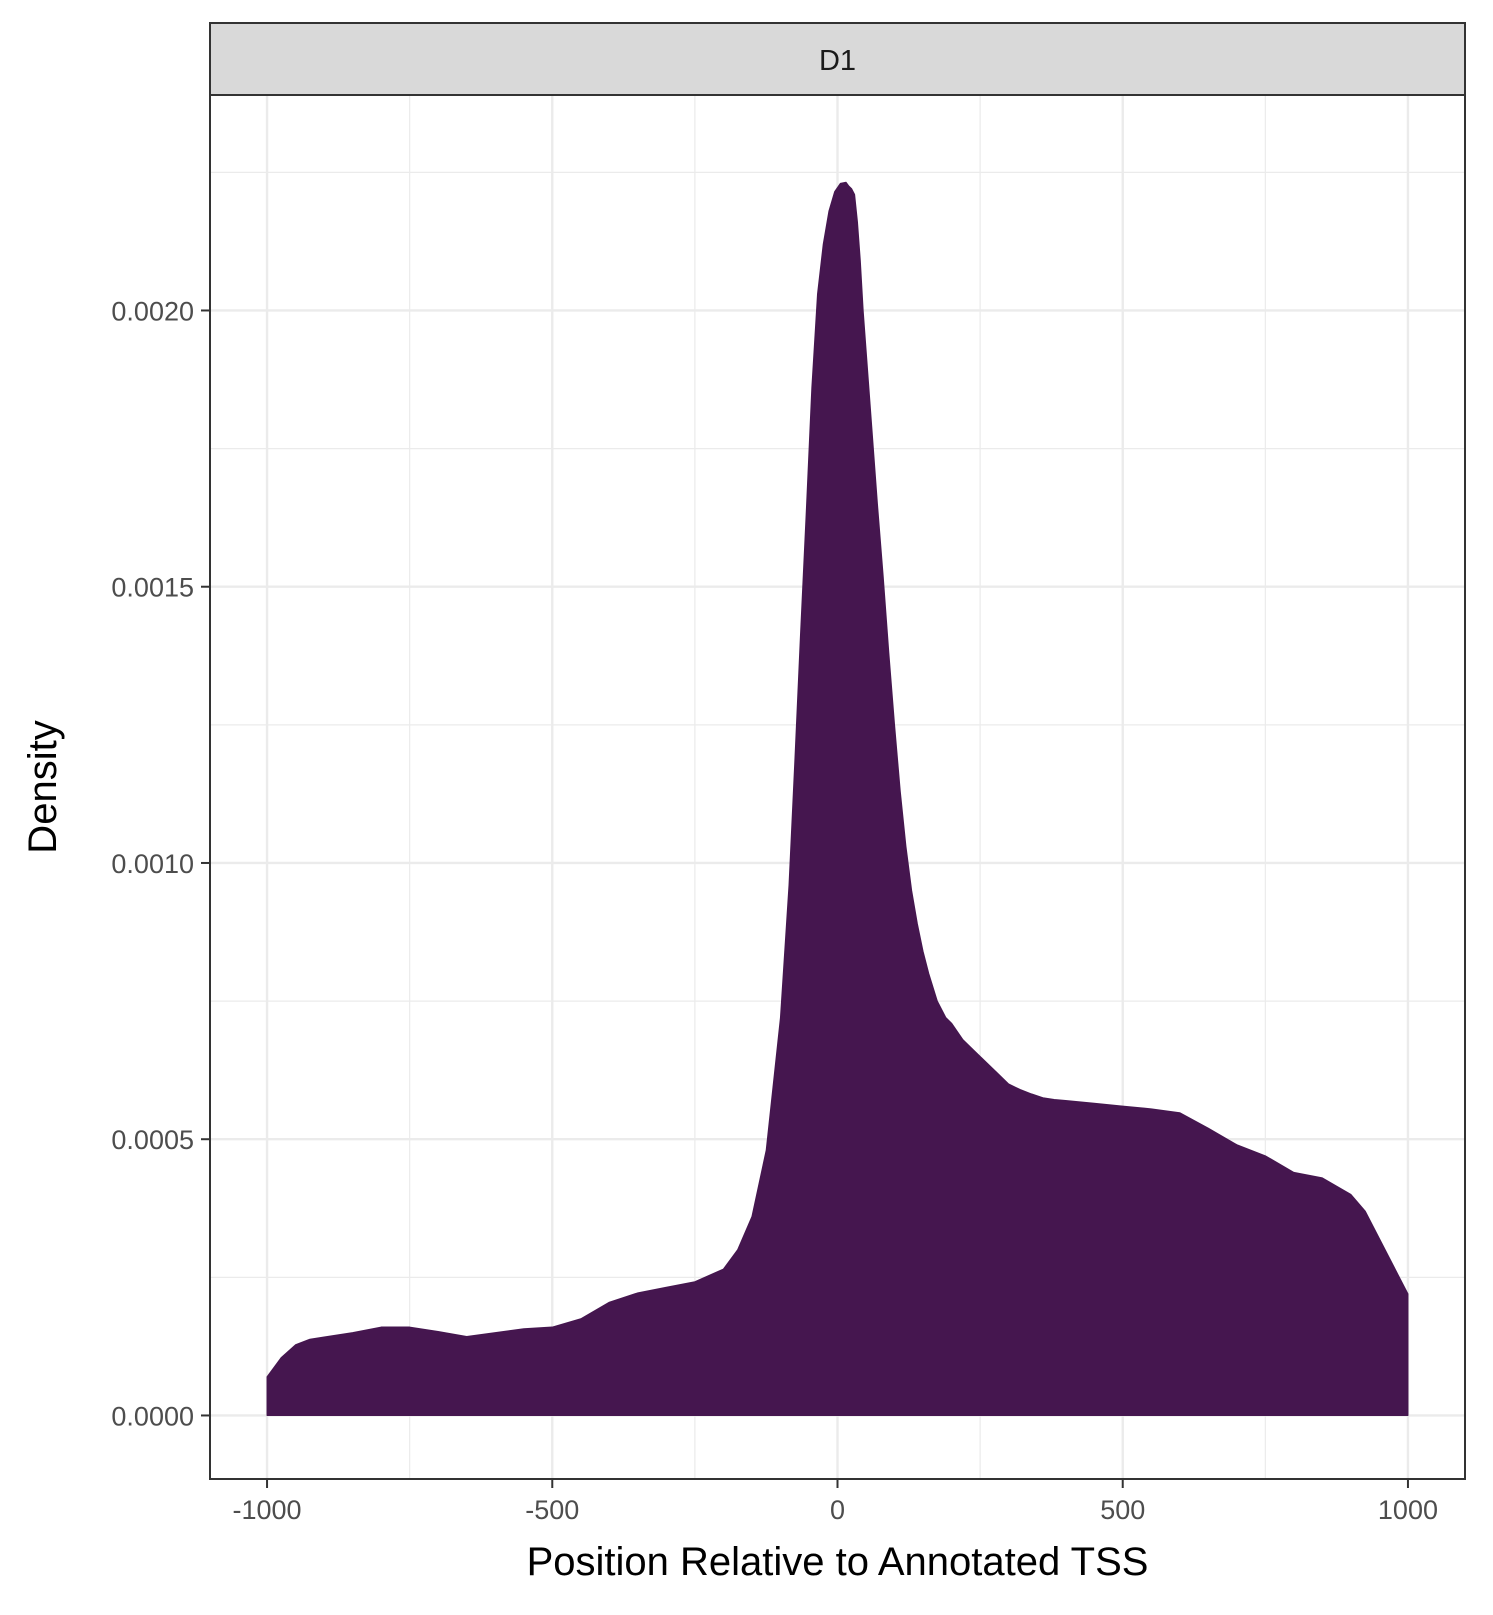 The height and width of the screenshot is (1615, 1493). What do you see at coordinates (838, 1562) in the screenshot?
I see `x-axis-title: Position Relative to Annotated TSS` at bounding box center [838, 1562].